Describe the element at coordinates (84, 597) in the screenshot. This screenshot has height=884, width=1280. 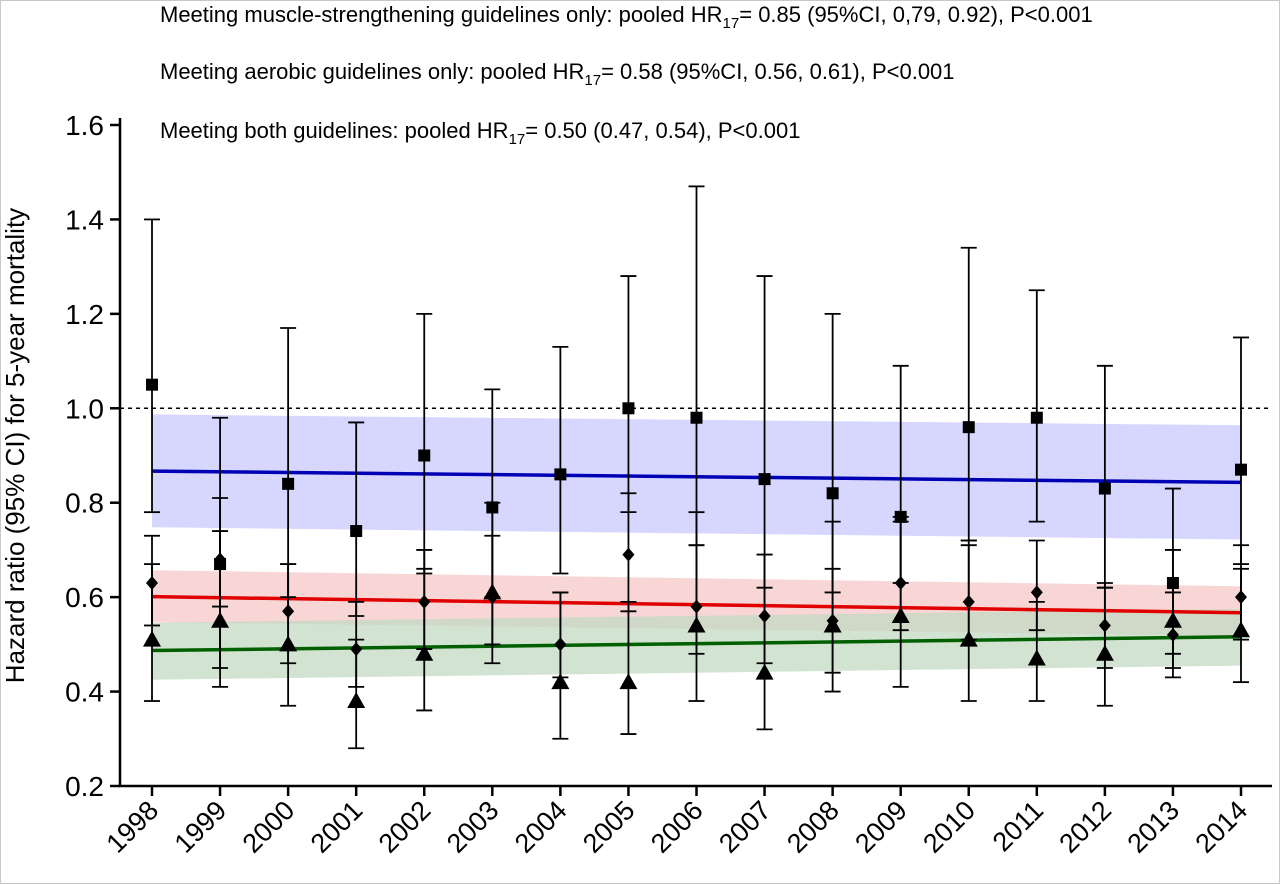
I see `y-tick-label: 0.6` at that location.